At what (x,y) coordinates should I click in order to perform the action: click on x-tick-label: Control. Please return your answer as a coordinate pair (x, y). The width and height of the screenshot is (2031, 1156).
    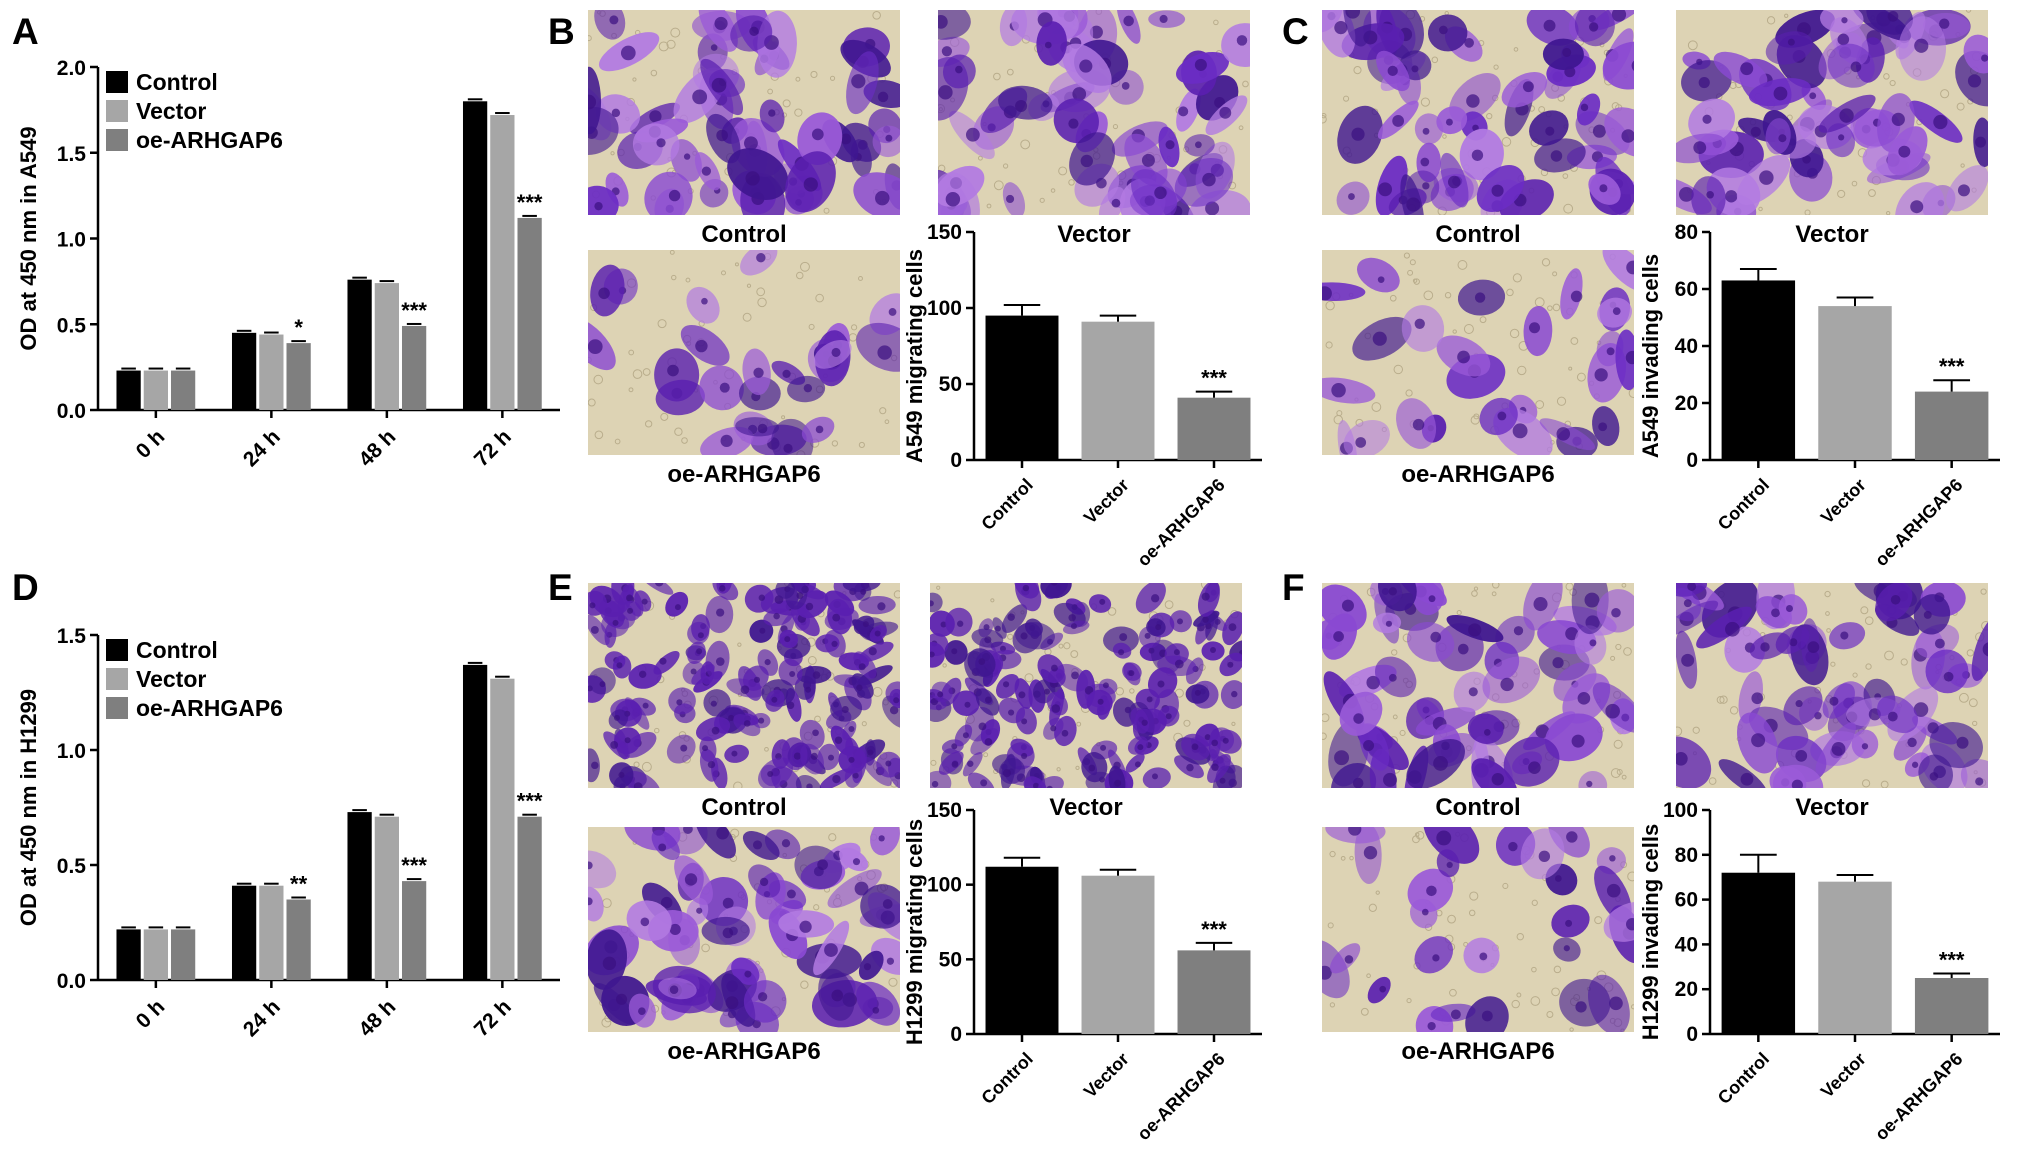
    Looking at the image, I should click on (1006, 504).